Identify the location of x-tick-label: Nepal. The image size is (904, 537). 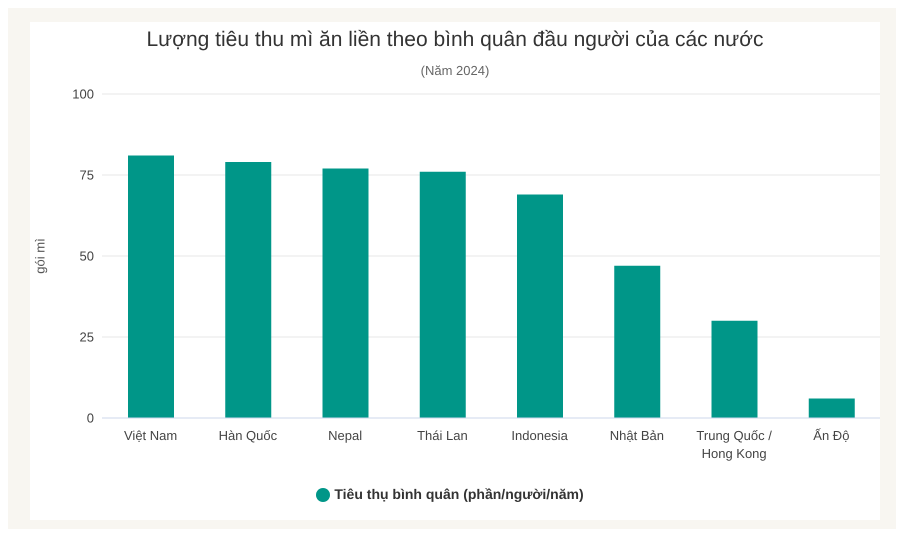
(345, 435).